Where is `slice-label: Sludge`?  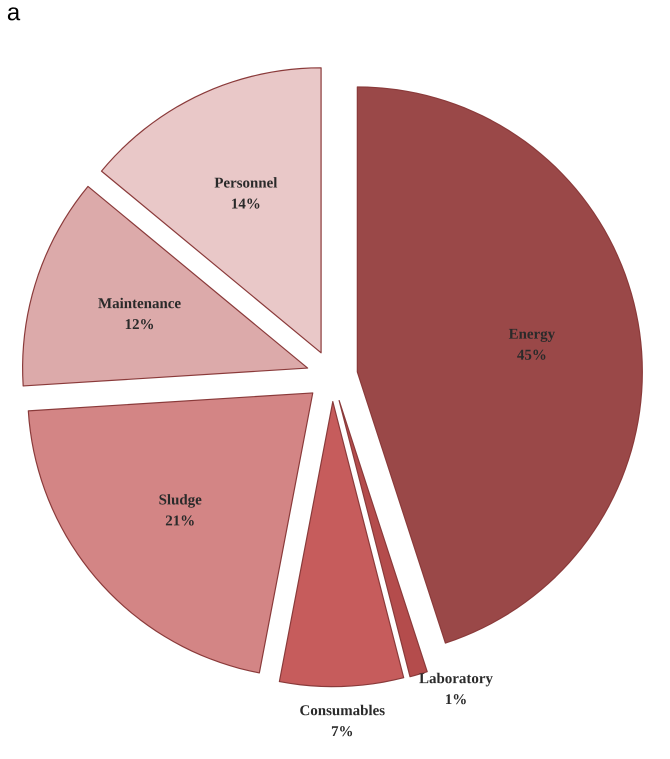 slice-label: Sludge is located at coordinates (180, 501).